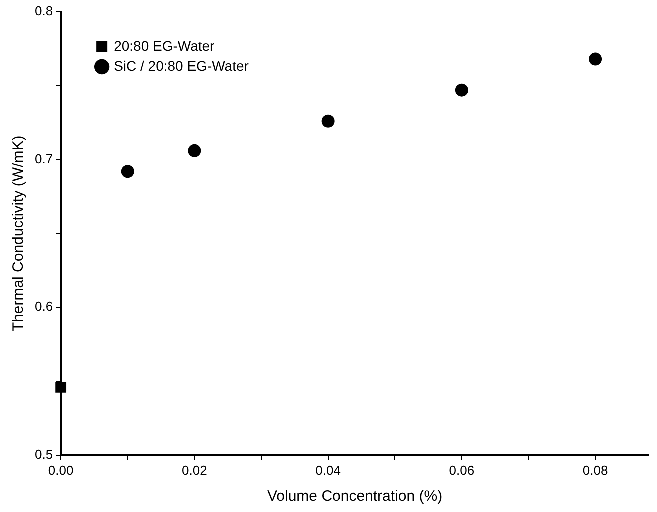  What do you see at coordinates (195, 470) in the screenshot?
I see `x-tick-label: 0.02` at bounding box center [195, 470].